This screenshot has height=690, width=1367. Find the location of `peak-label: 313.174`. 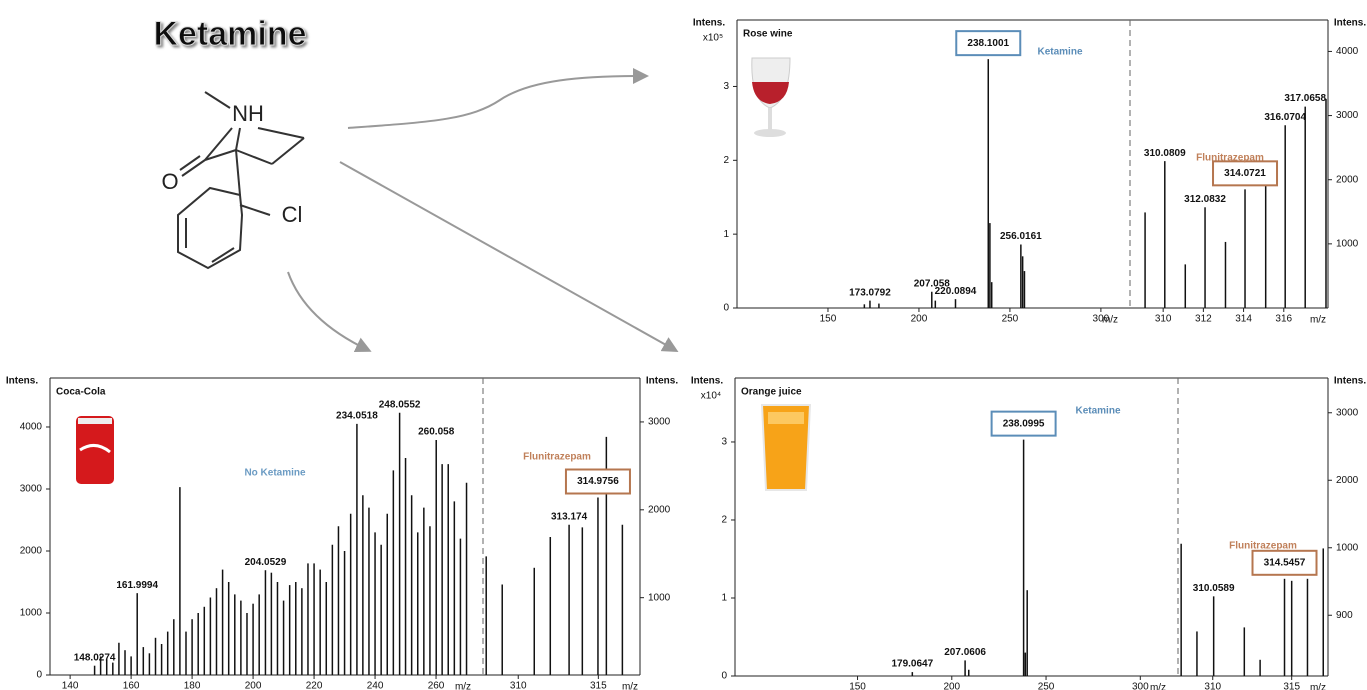

peak-label: 313.174 is located at coordinates (569, 516).